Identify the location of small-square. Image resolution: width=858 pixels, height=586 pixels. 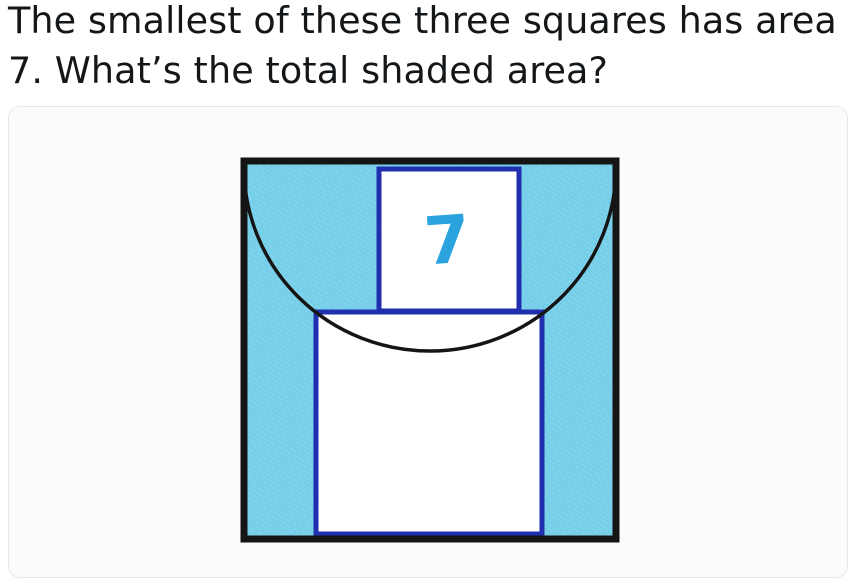
(449, 240).